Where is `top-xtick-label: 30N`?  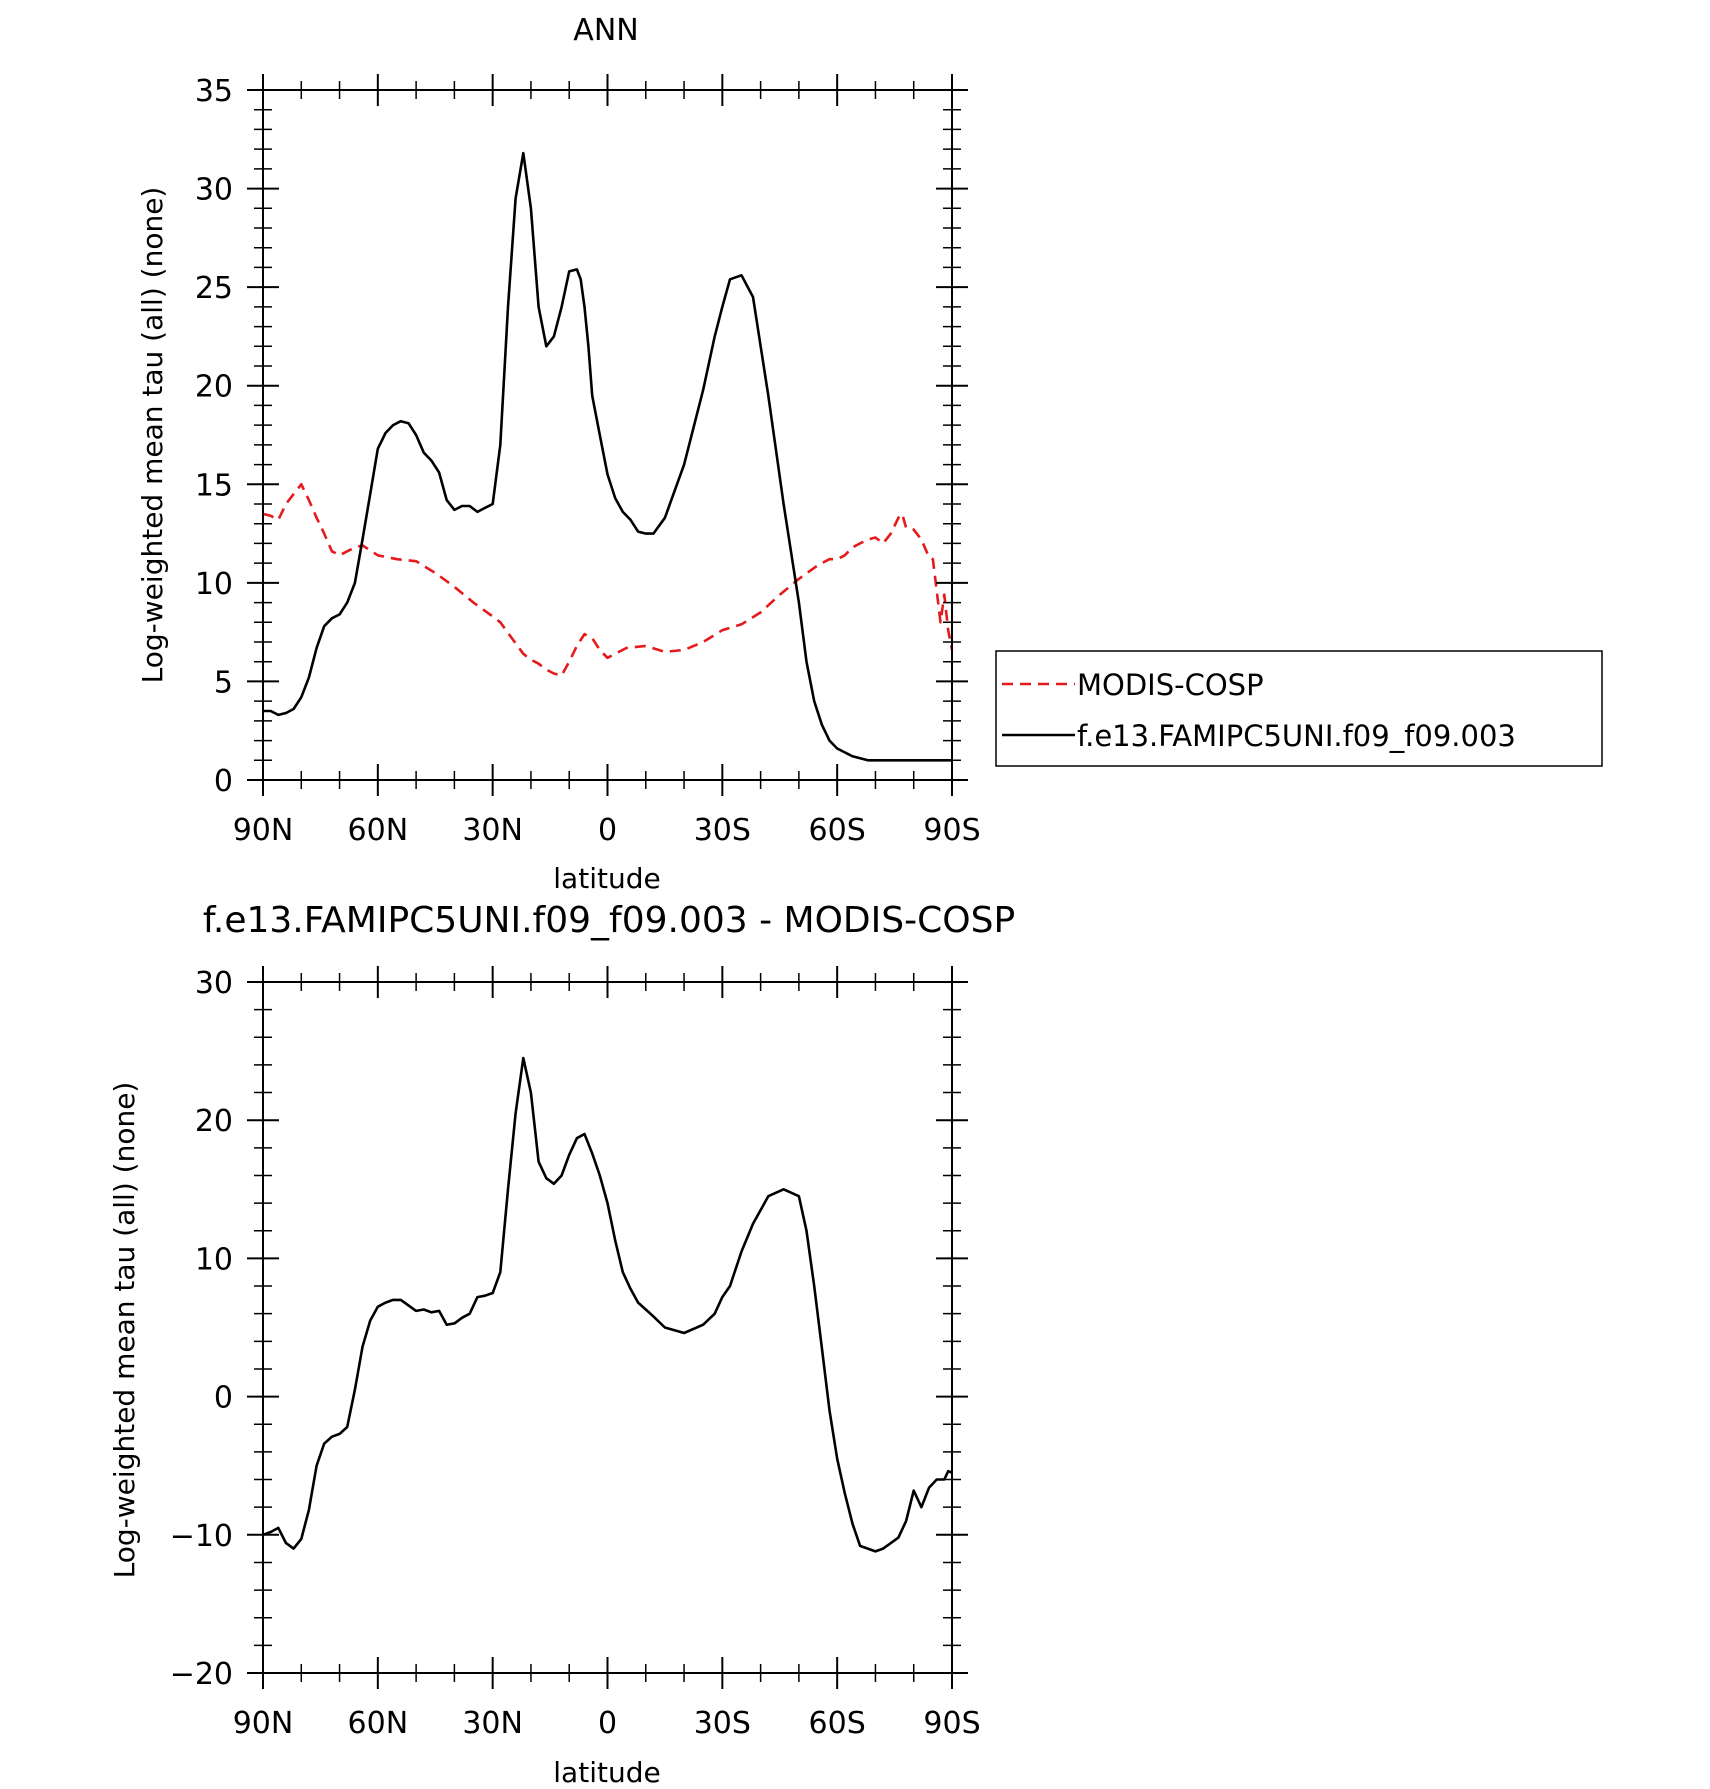
top-xtick-label: 30N is located at coordinates (492, 830).